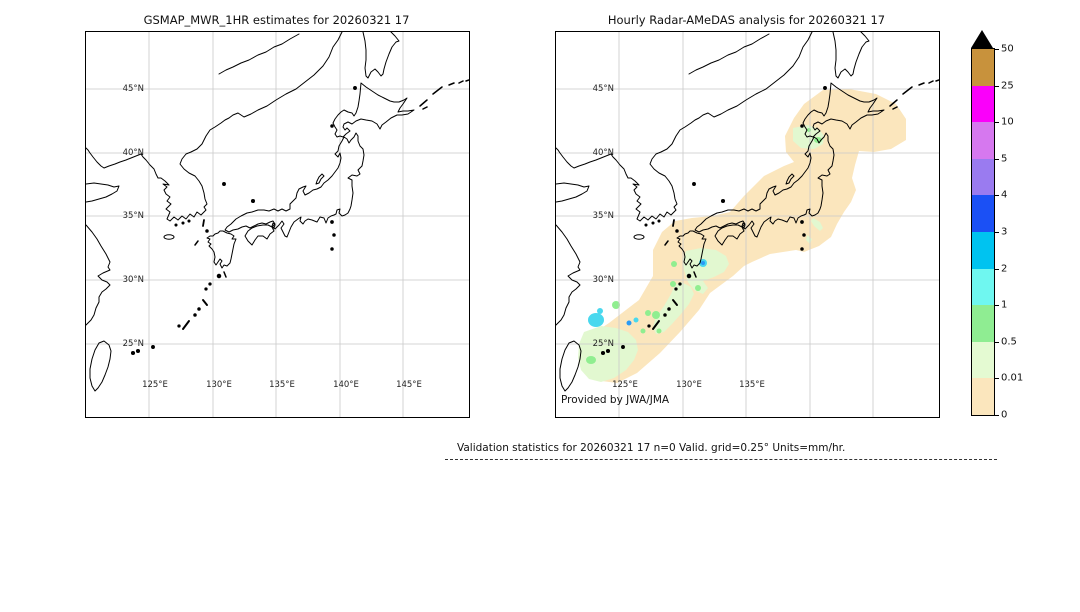 Image resolution: width=1080 pixels, height=612 pixels. I want to click on left-panel-title: GSMAP_MWR_1HR estimates for 20260321 17, so click(276, 20).